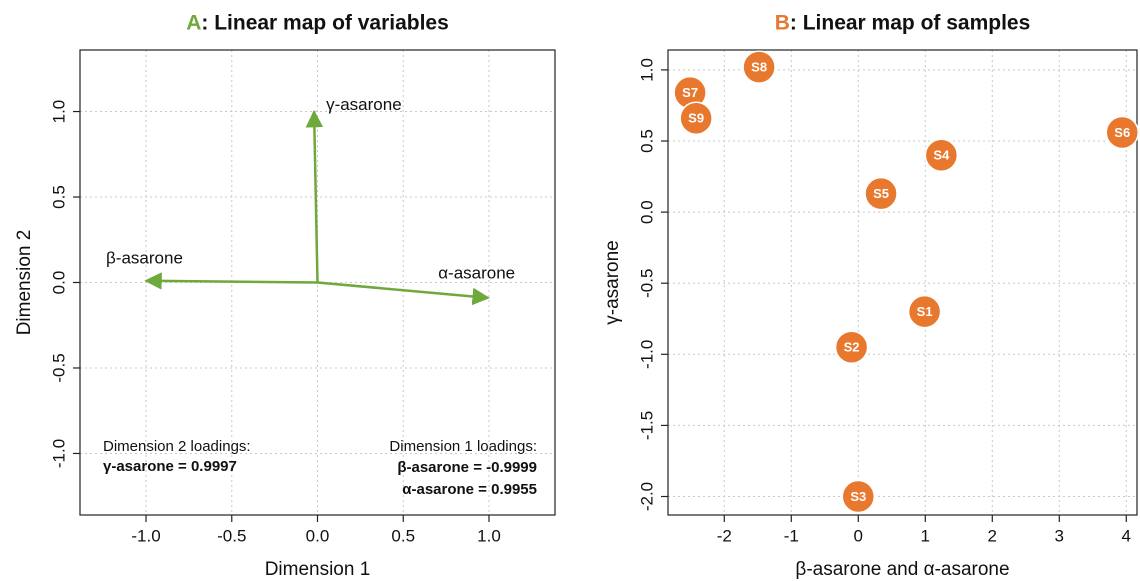  What do you see at coordinates (646, 425) in the screenshot?
I see `y-tick-label: -1.5` at bounding box center [646, 425].